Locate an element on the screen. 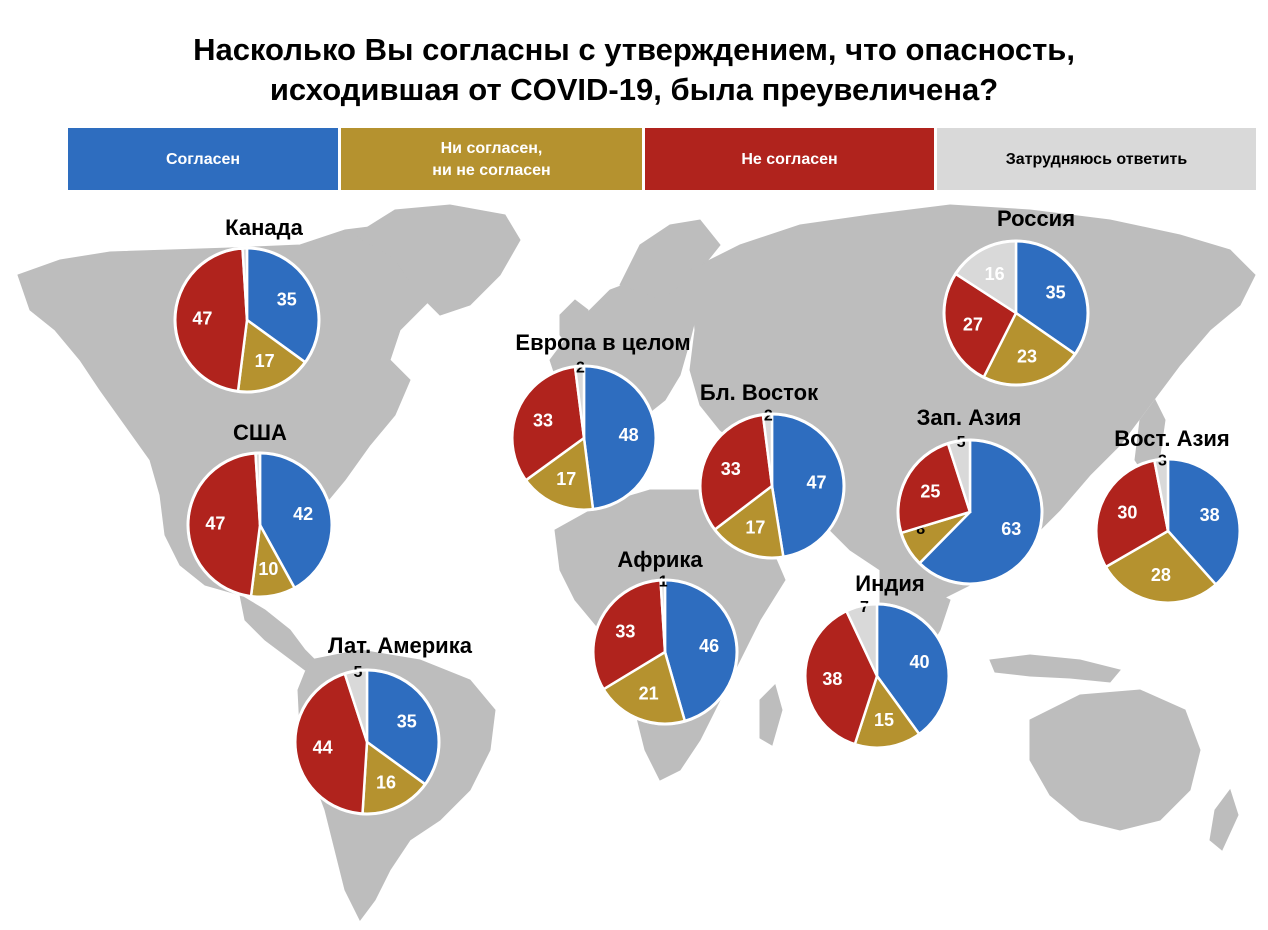  pie-6: 35 23 27 16 Россия is located at coordinates (1016, 296).